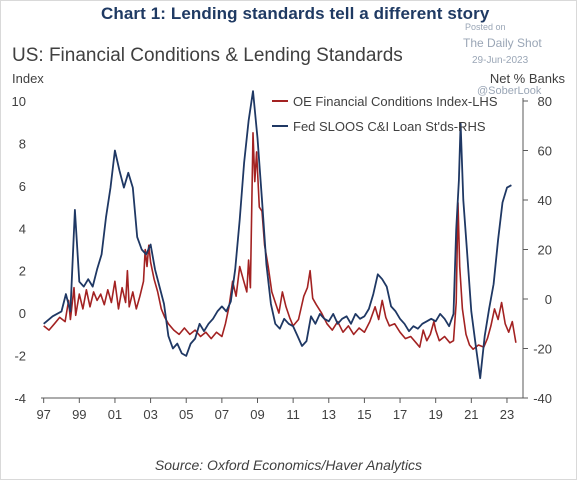  I want to click on source-note: Source: Oxford Economics/Haver Analytics, so click(288, 465).